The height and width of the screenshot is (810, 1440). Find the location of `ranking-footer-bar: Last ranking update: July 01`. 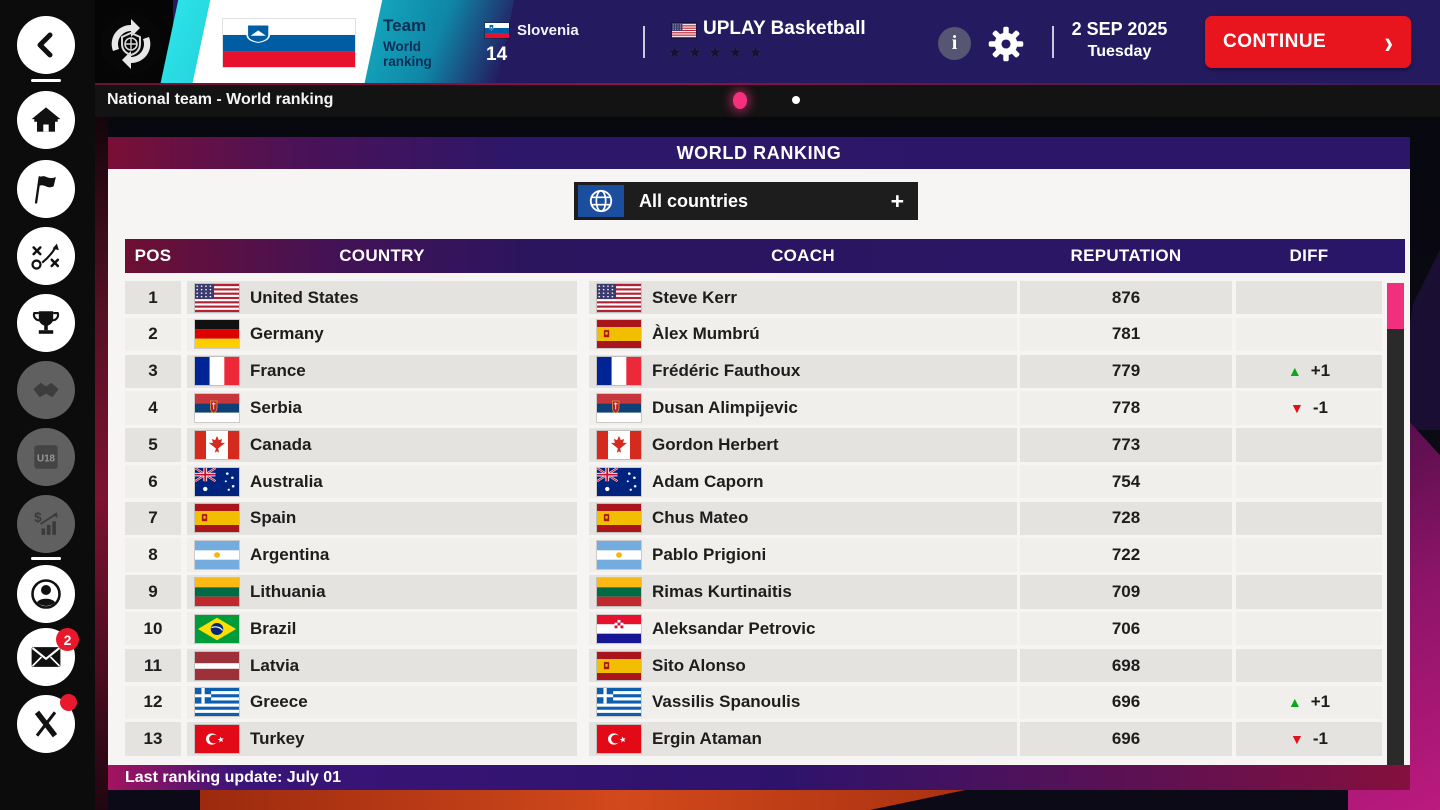

ranking-footer-bar: Last ranking update: July 01 is located at coordinates (759, 777).